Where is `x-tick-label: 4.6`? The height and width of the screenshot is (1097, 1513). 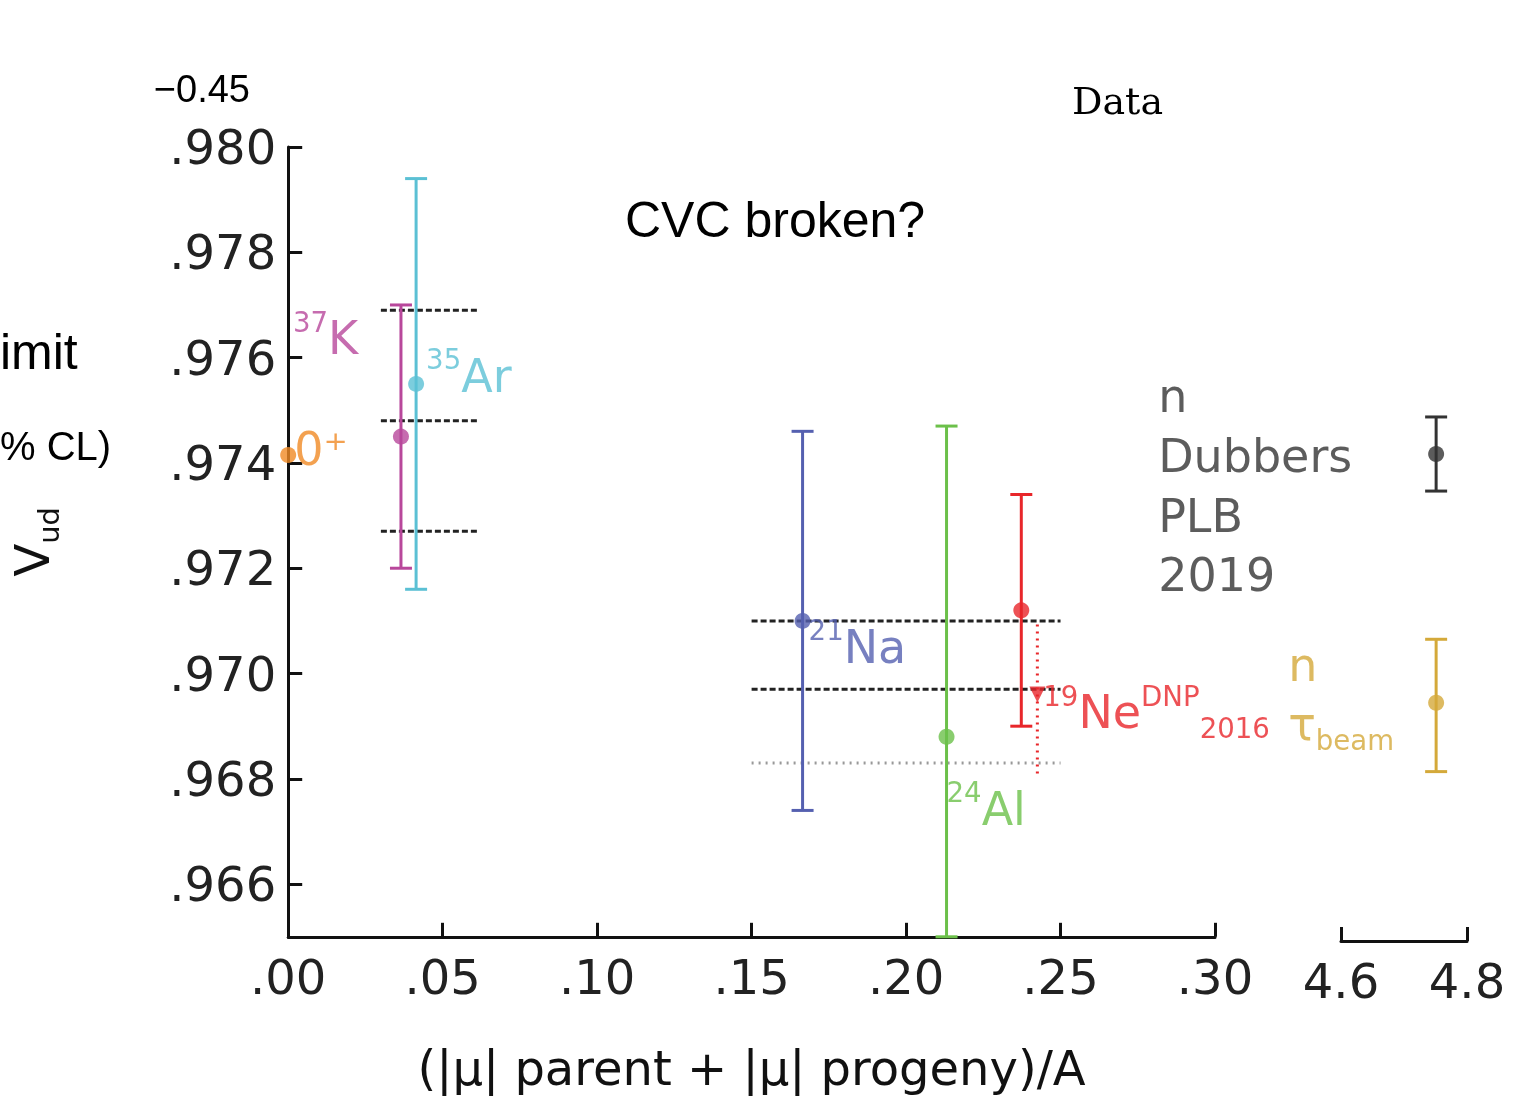 x-tick-label: 4.6 is located at coordinates (1341, 981).